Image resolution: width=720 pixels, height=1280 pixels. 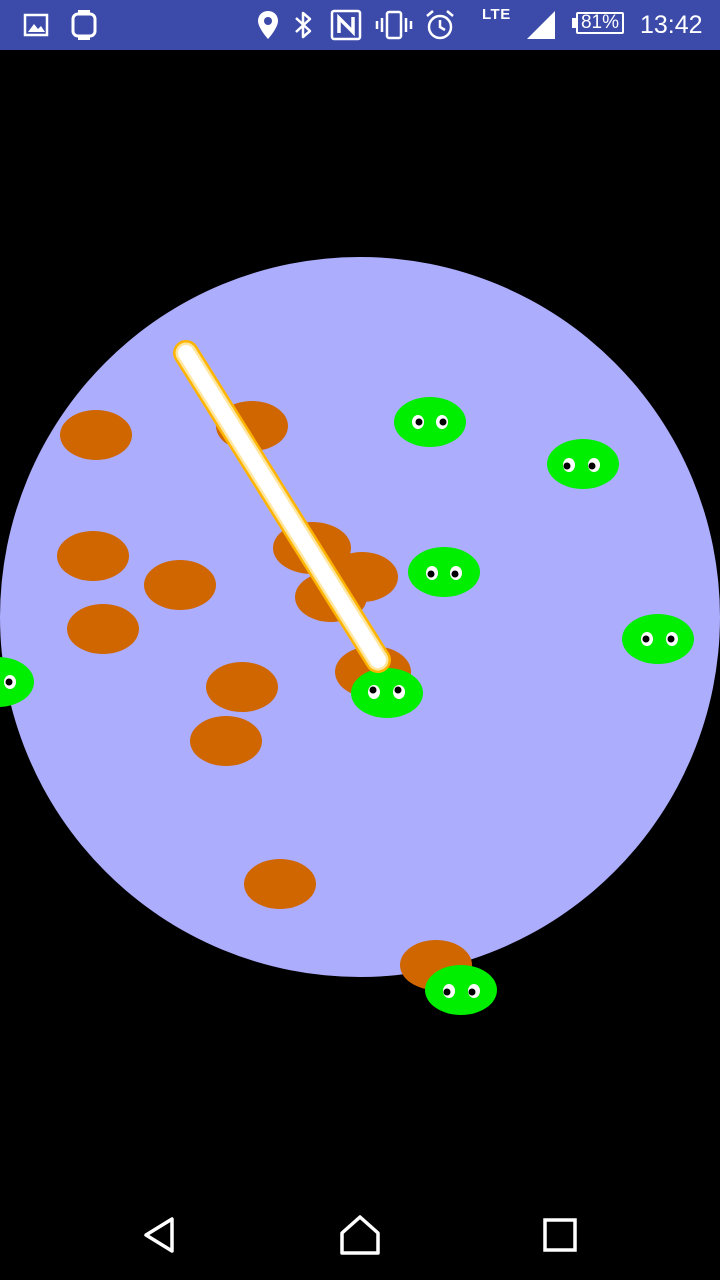 I want to click on battery-icon, so click(x=600, y=23).